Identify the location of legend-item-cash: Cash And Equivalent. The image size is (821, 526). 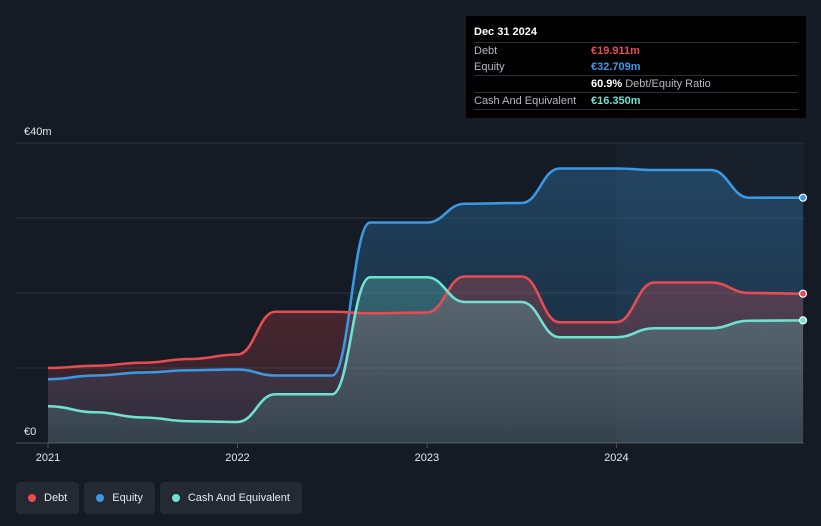
(230, 498).